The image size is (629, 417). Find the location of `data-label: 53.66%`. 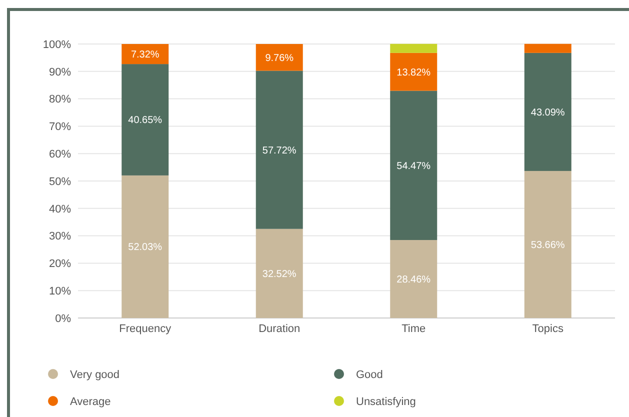

data-label: 53.66% is located at coordinates (547, 245).